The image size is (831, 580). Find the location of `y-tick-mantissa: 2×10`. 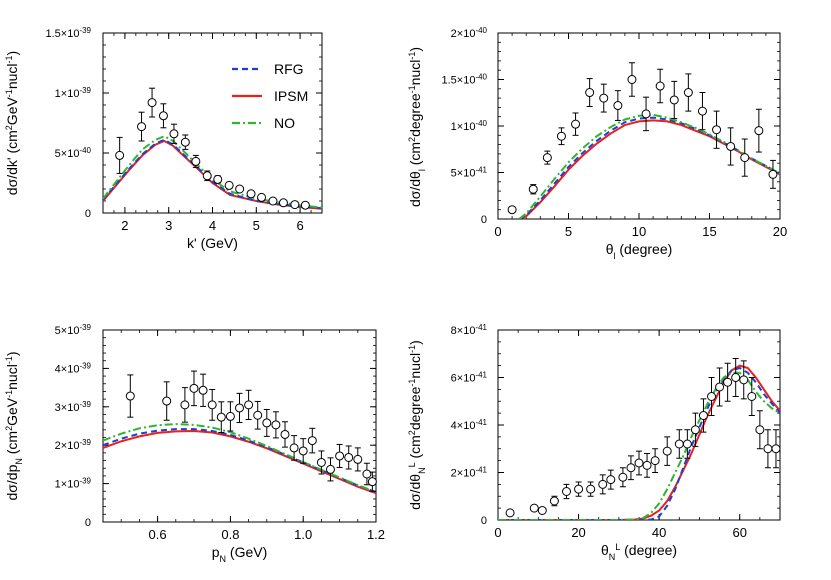

y-tick-mantissa: 2×10 is located at coordinates (463, 474).